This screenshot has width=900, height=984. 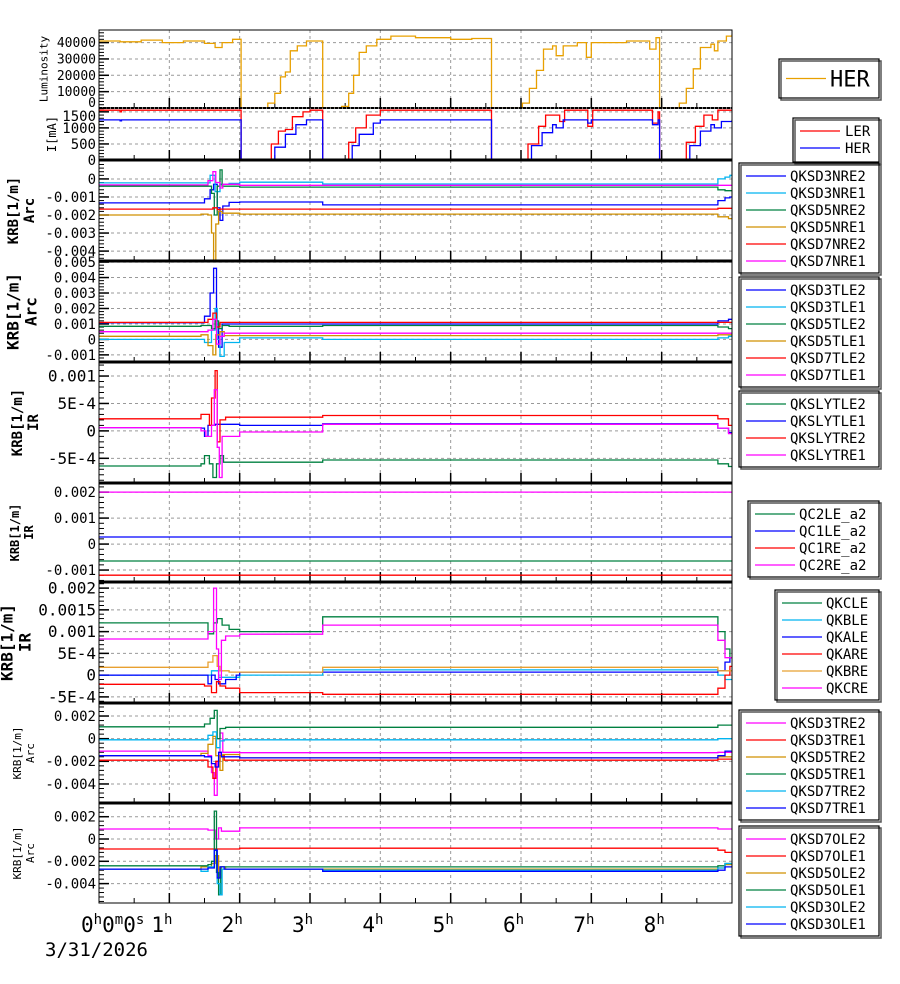 I want to click on x-tick-label: 8h, so click(x=654, y=924).